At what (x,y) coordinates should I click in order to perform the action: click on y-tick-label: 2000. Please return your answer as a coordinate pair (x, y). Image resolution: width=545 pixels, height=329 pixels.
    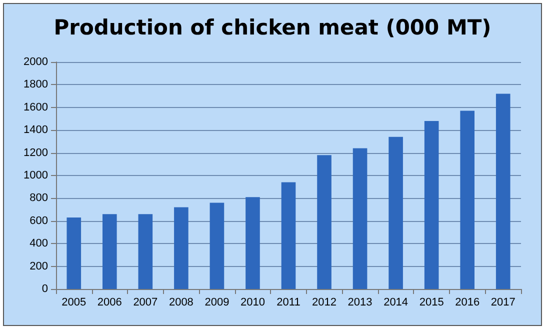
    Looking at the image, I should click on (36, 62).